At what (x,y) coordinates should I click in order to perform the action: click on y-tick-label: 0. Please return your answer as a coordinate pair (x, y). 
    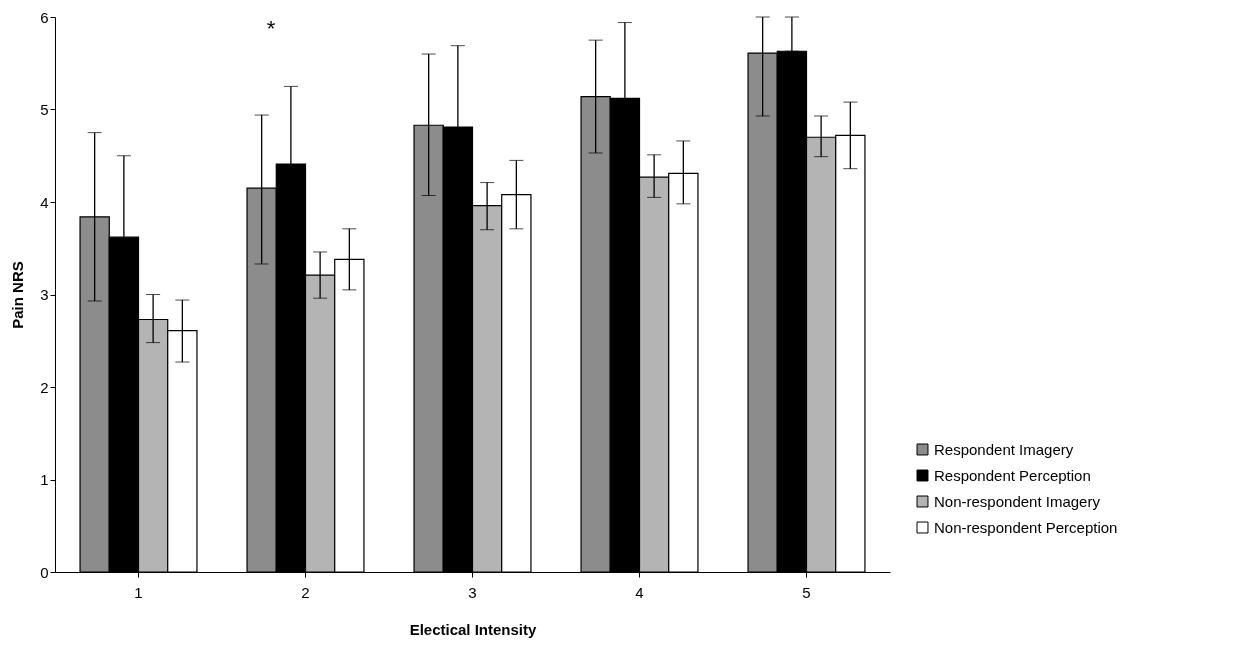
    Looking at the image, I should click on (44, 572).